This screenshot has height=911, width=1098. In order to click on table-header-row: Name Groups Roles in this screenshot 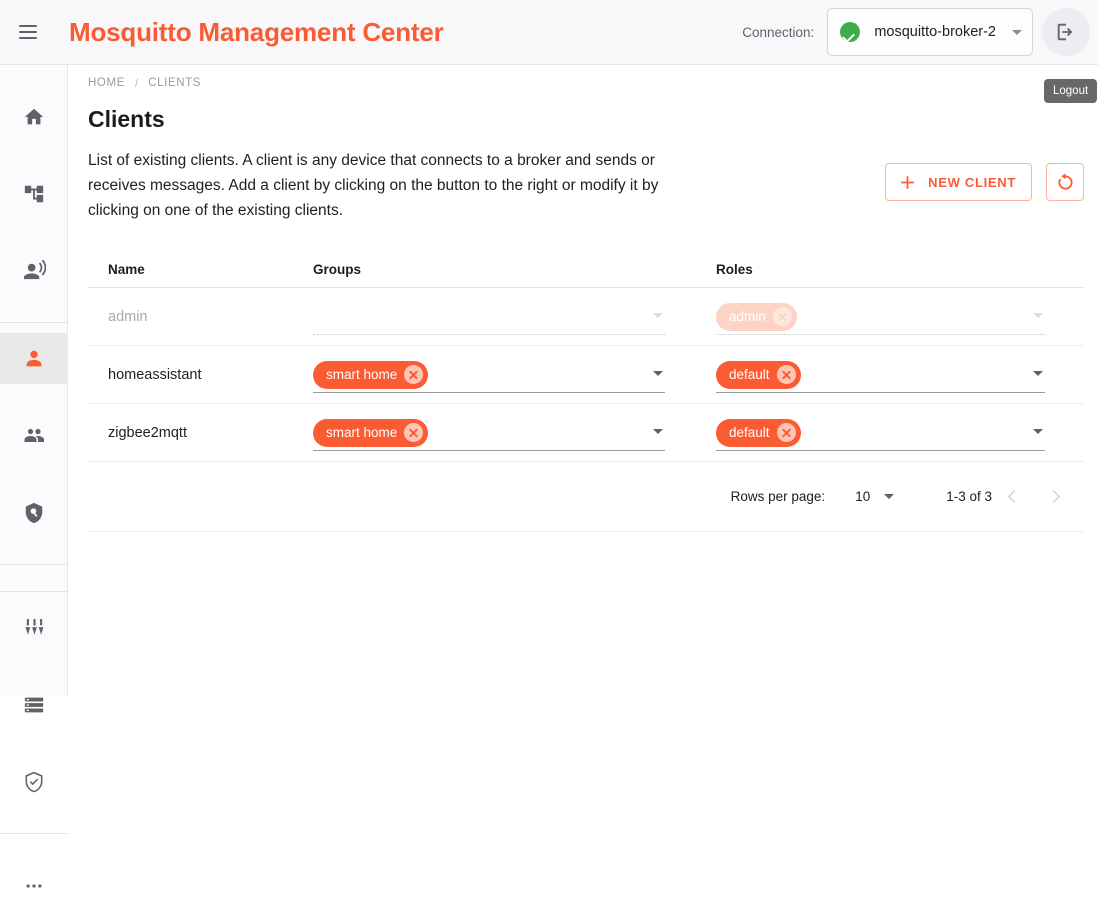, I will do `click(586, 269)`.